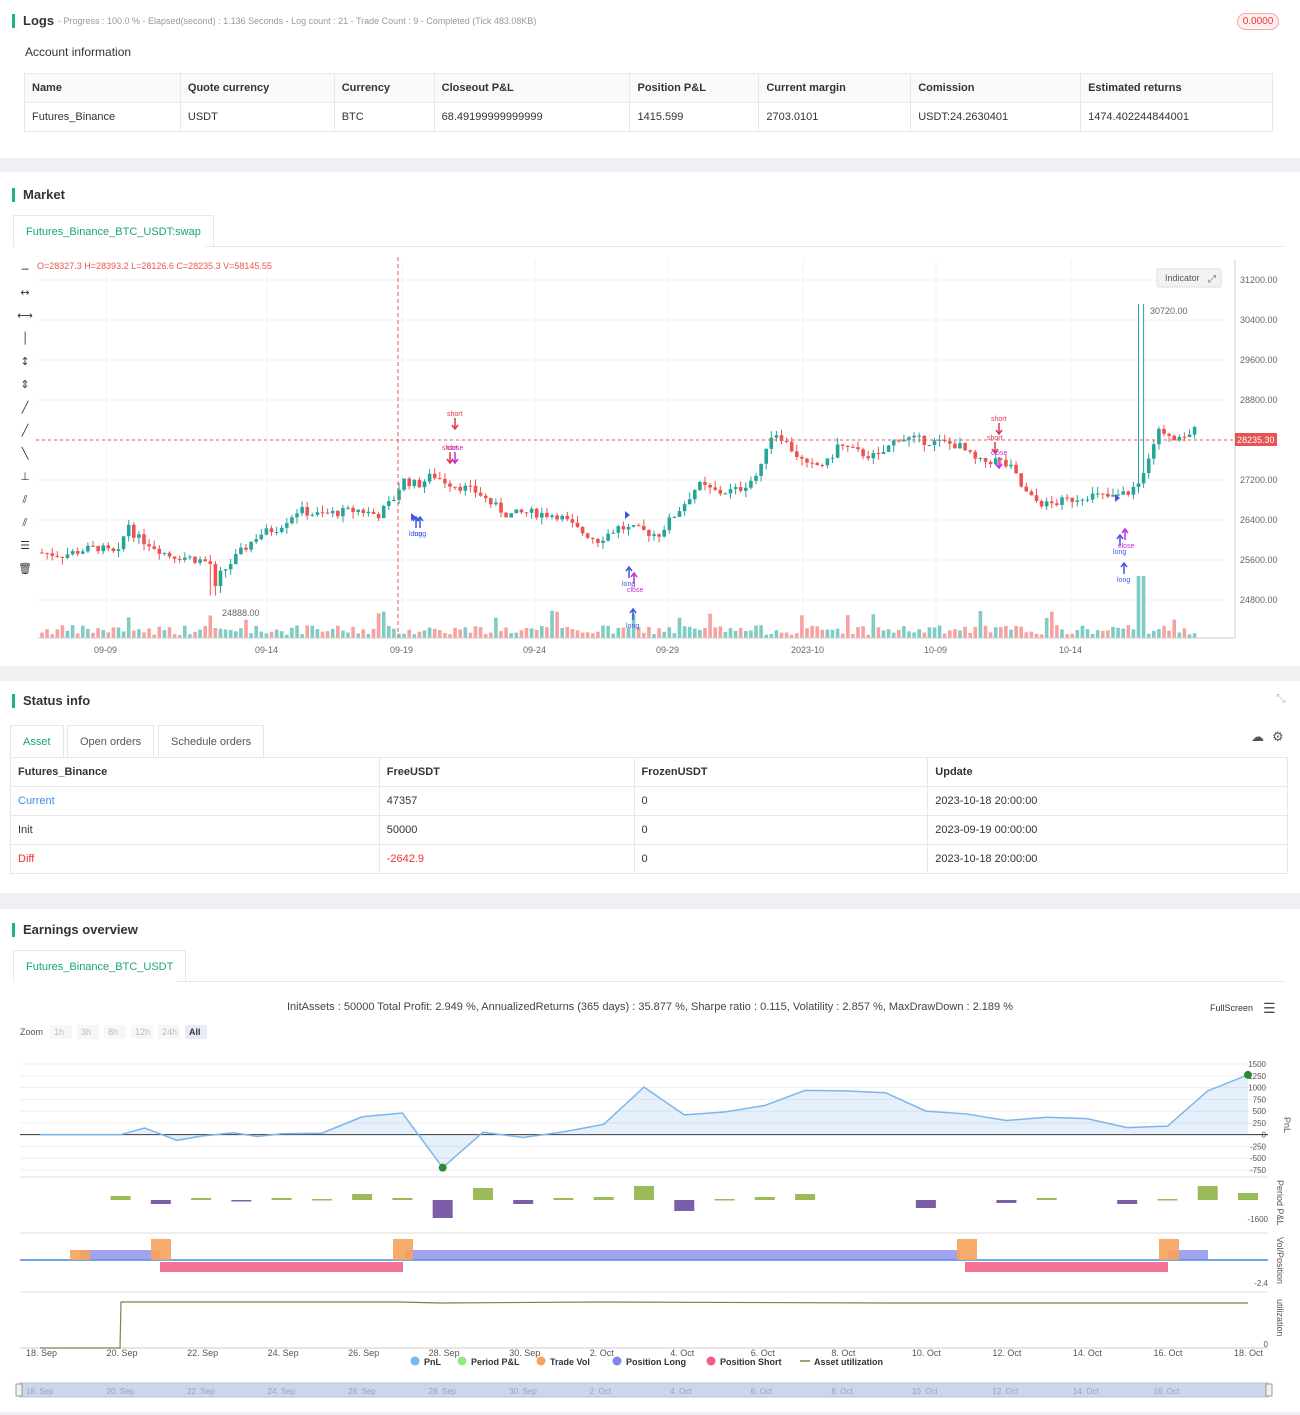 Image resolution: width=1300 pixels, height=1415 pixels. I want to click on x-tick-label: 18. Oct, so click(1249, 1353).